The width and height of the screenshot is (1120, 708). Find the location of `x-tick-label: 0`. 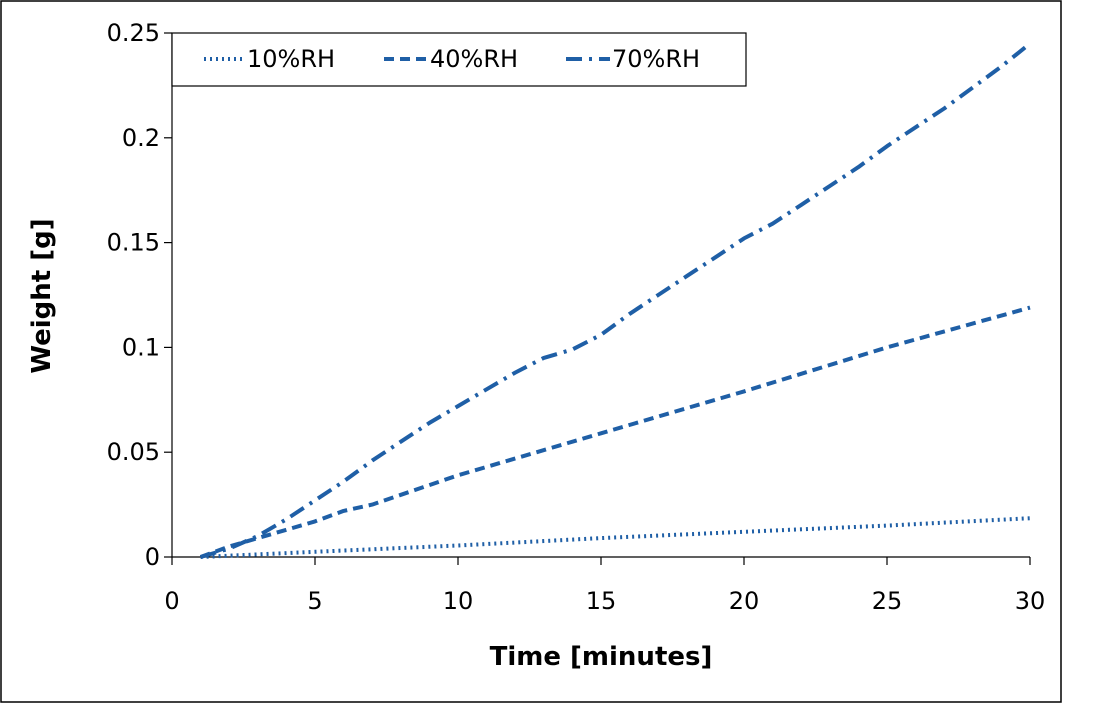

x-tick-label: 0 is located at coordinates (171, 601).